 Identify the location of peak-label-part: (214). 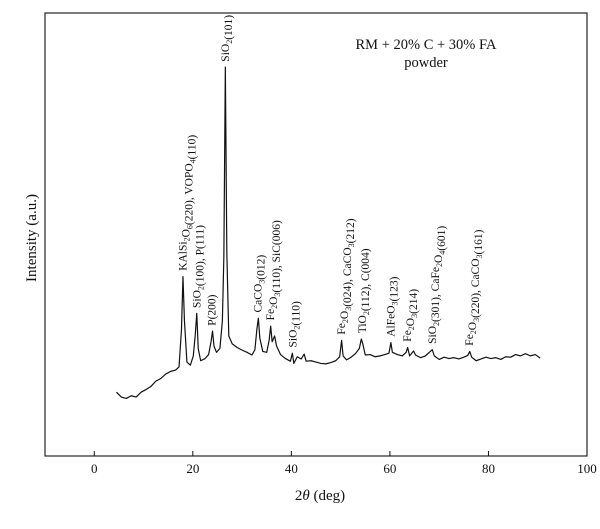
(414, 301).